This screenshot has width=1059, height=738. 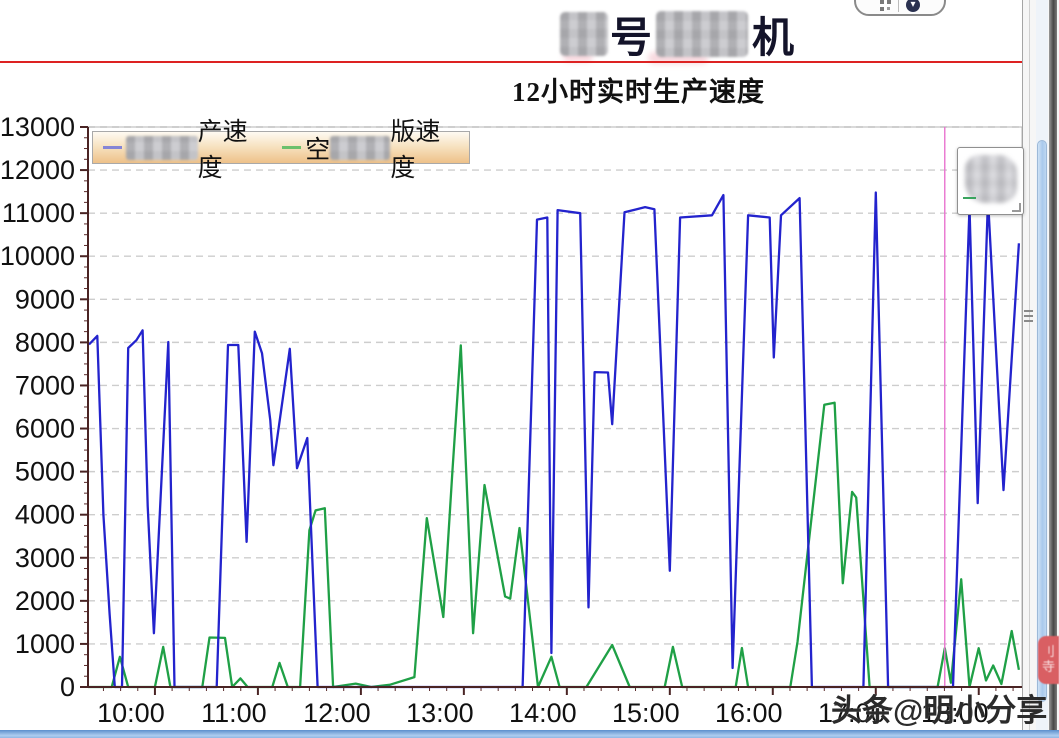 I want to click on svg-text: 13:00, so click(x=440, y=713).